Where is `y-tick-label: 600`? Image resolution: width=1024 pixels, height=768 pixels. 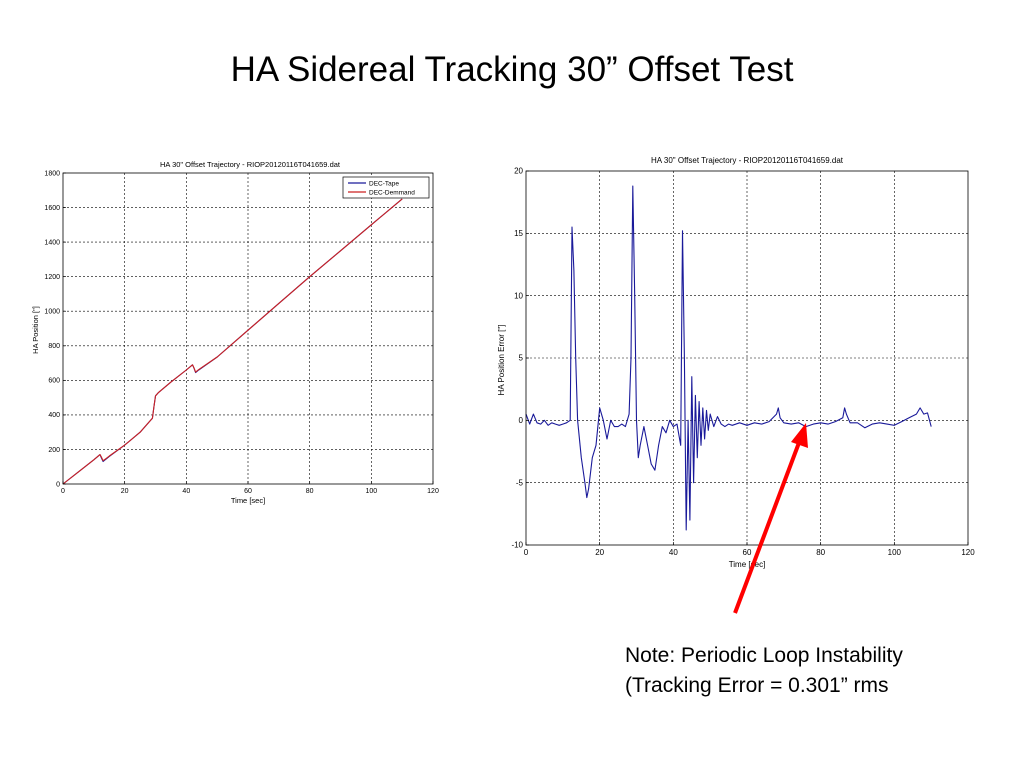 y-tick-label: 600 is located at coordinates (54, 381).